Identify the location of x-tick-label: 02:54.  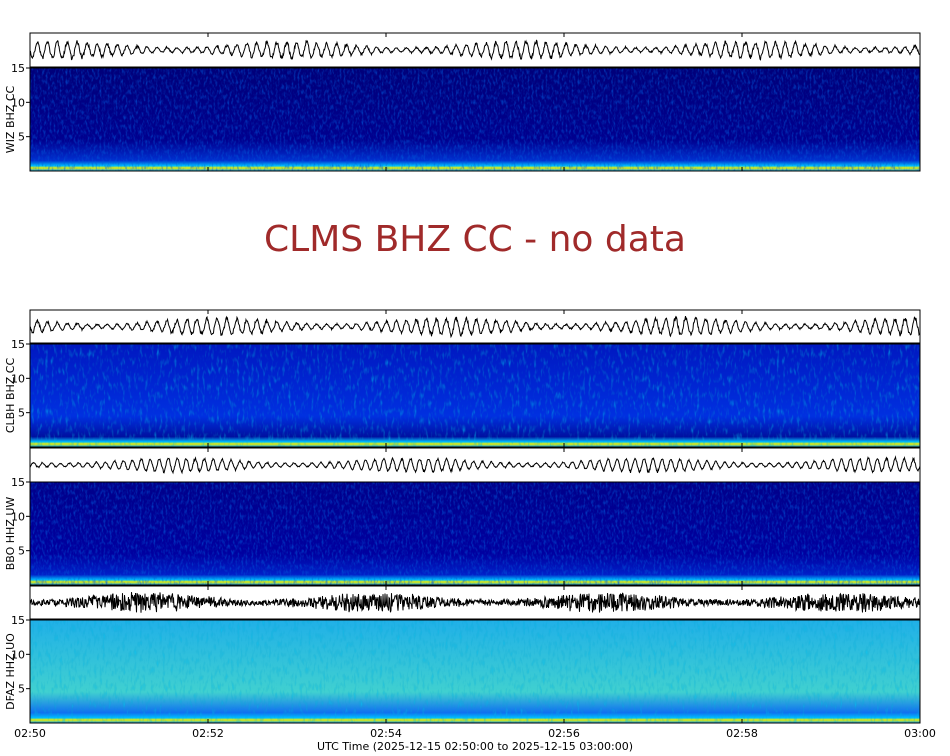
(386, 733).